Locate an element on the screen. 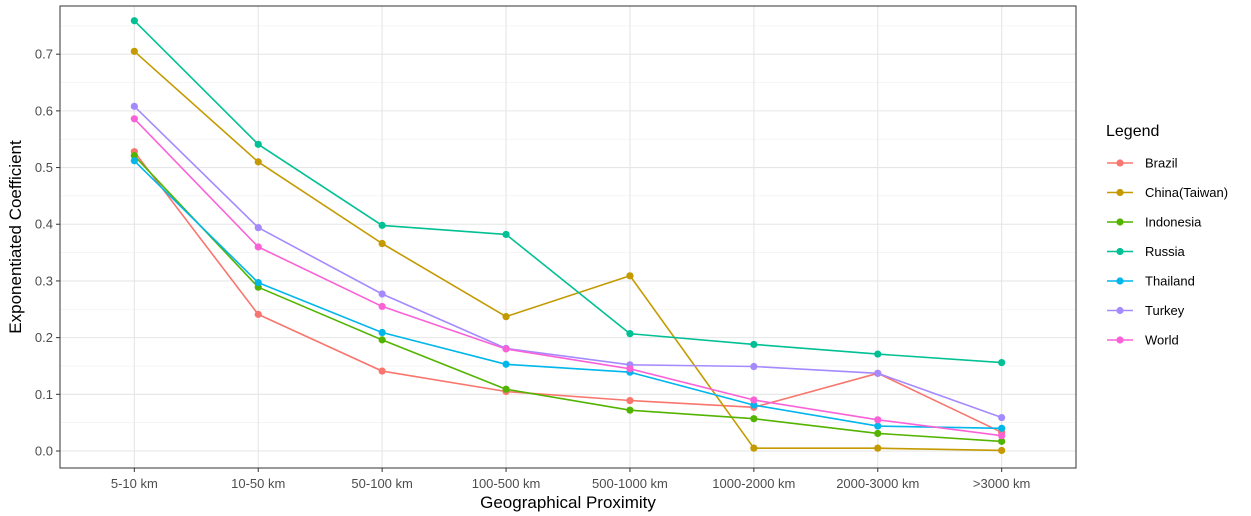  x-tick-label: 2000-3000 km is located at coordinates (877, 483).